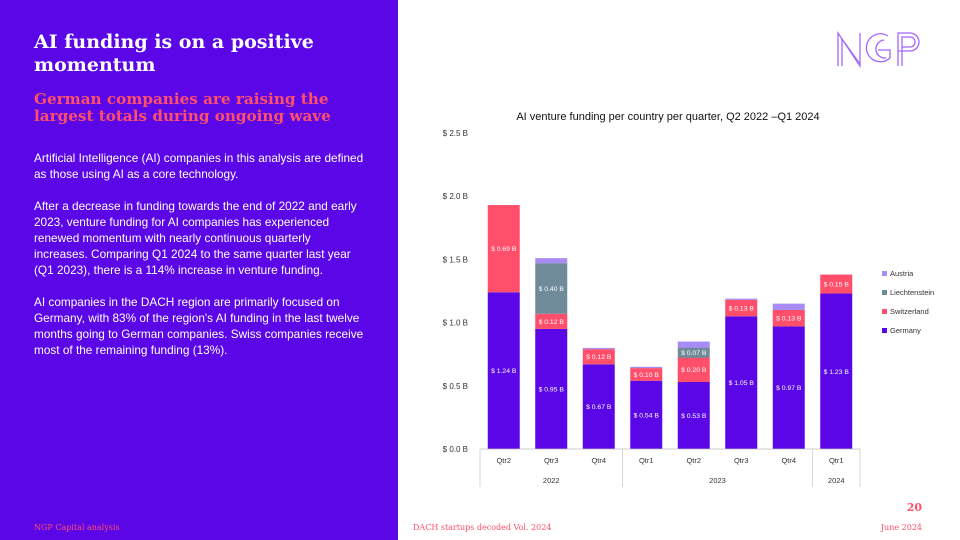  I want to click on slide-title: AI funding is on a positive momentum, so click(174, 53).